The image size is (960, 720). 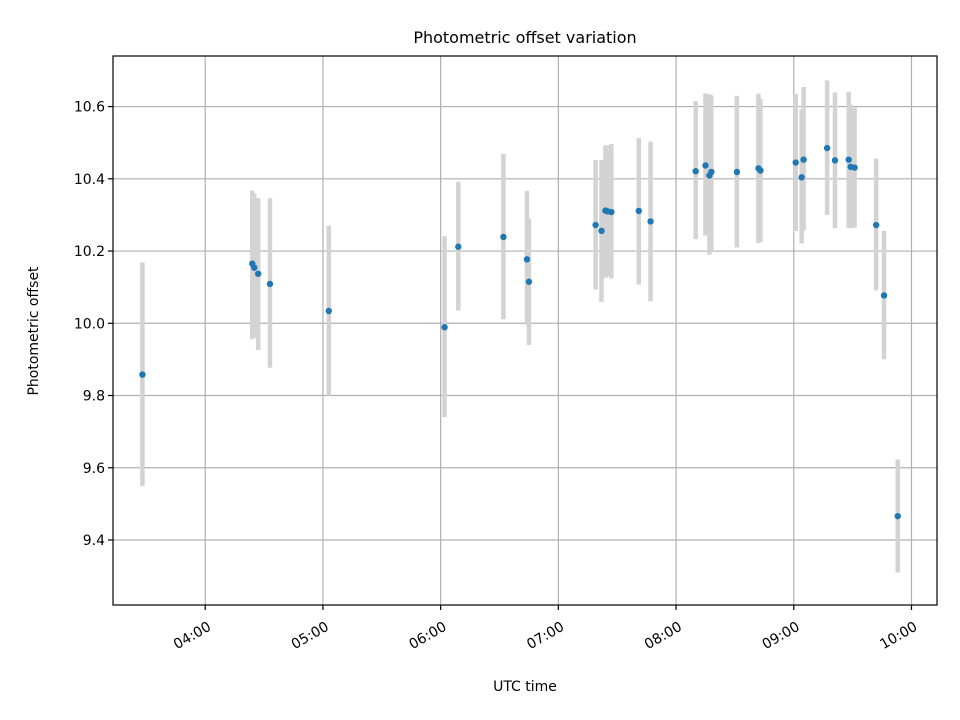 What do you see at coordinates (34, 331) in the screenshot?
I see `y-axis-label: Photometric offset` at bounding box center [34, 331].